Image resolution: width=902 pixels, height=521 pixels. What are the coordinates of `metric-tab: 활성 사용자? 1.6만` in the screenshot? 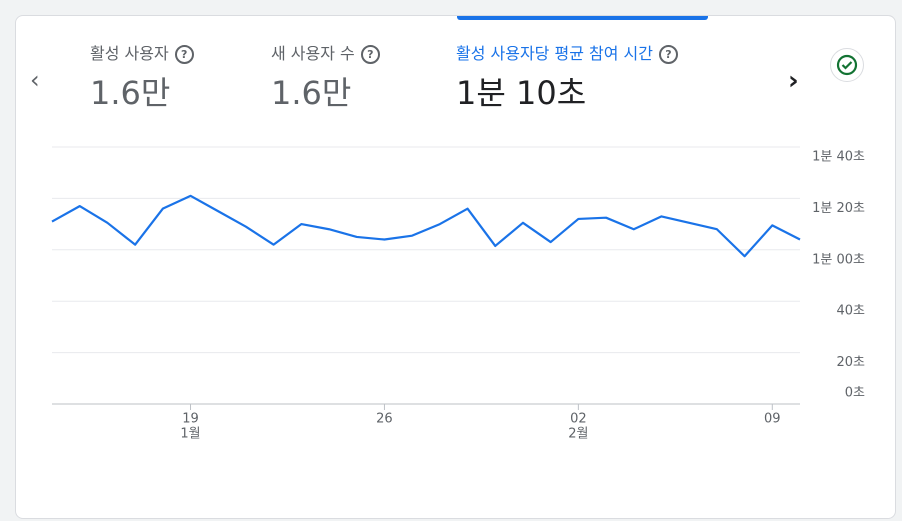 It's located at (142, 77).